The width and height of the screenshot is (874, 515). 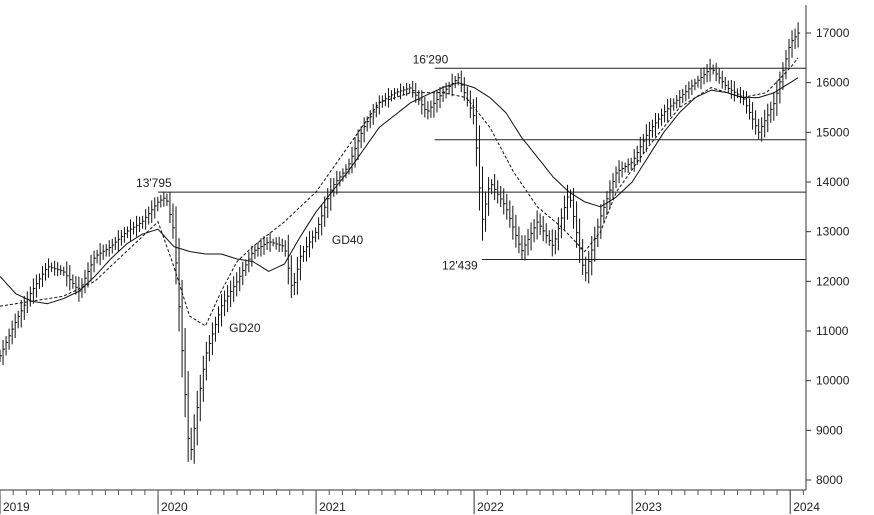 What do you see at coordinates (806, 507) in the screenshot?
I see `x-tick-label: 2024` at bounding box center [806, 507].